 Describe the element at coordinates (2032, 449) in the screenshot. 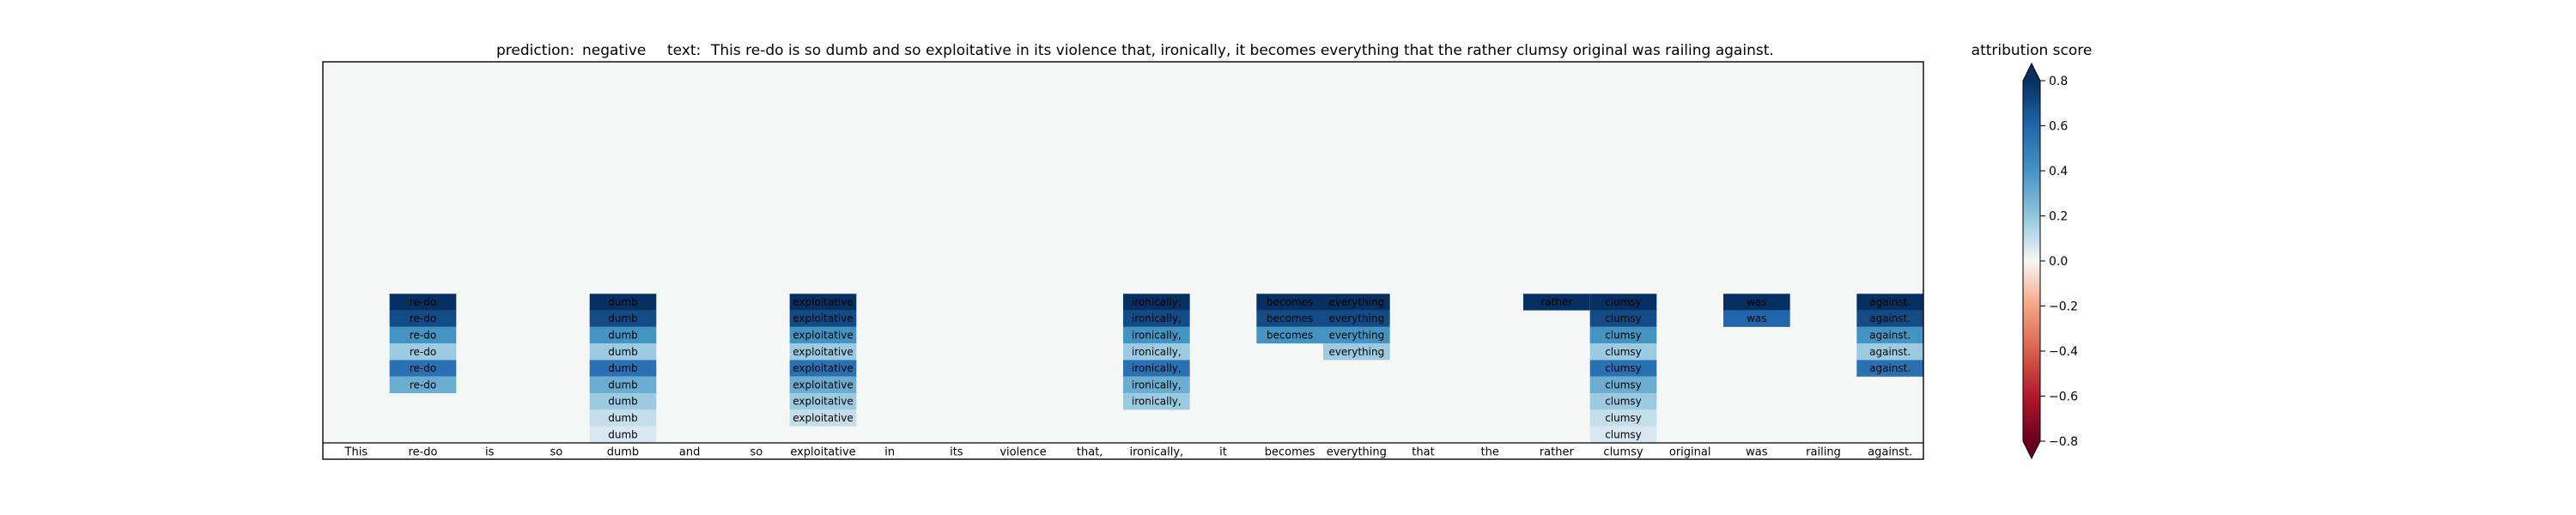

I see `colorbar-extend-bottom` at that location.